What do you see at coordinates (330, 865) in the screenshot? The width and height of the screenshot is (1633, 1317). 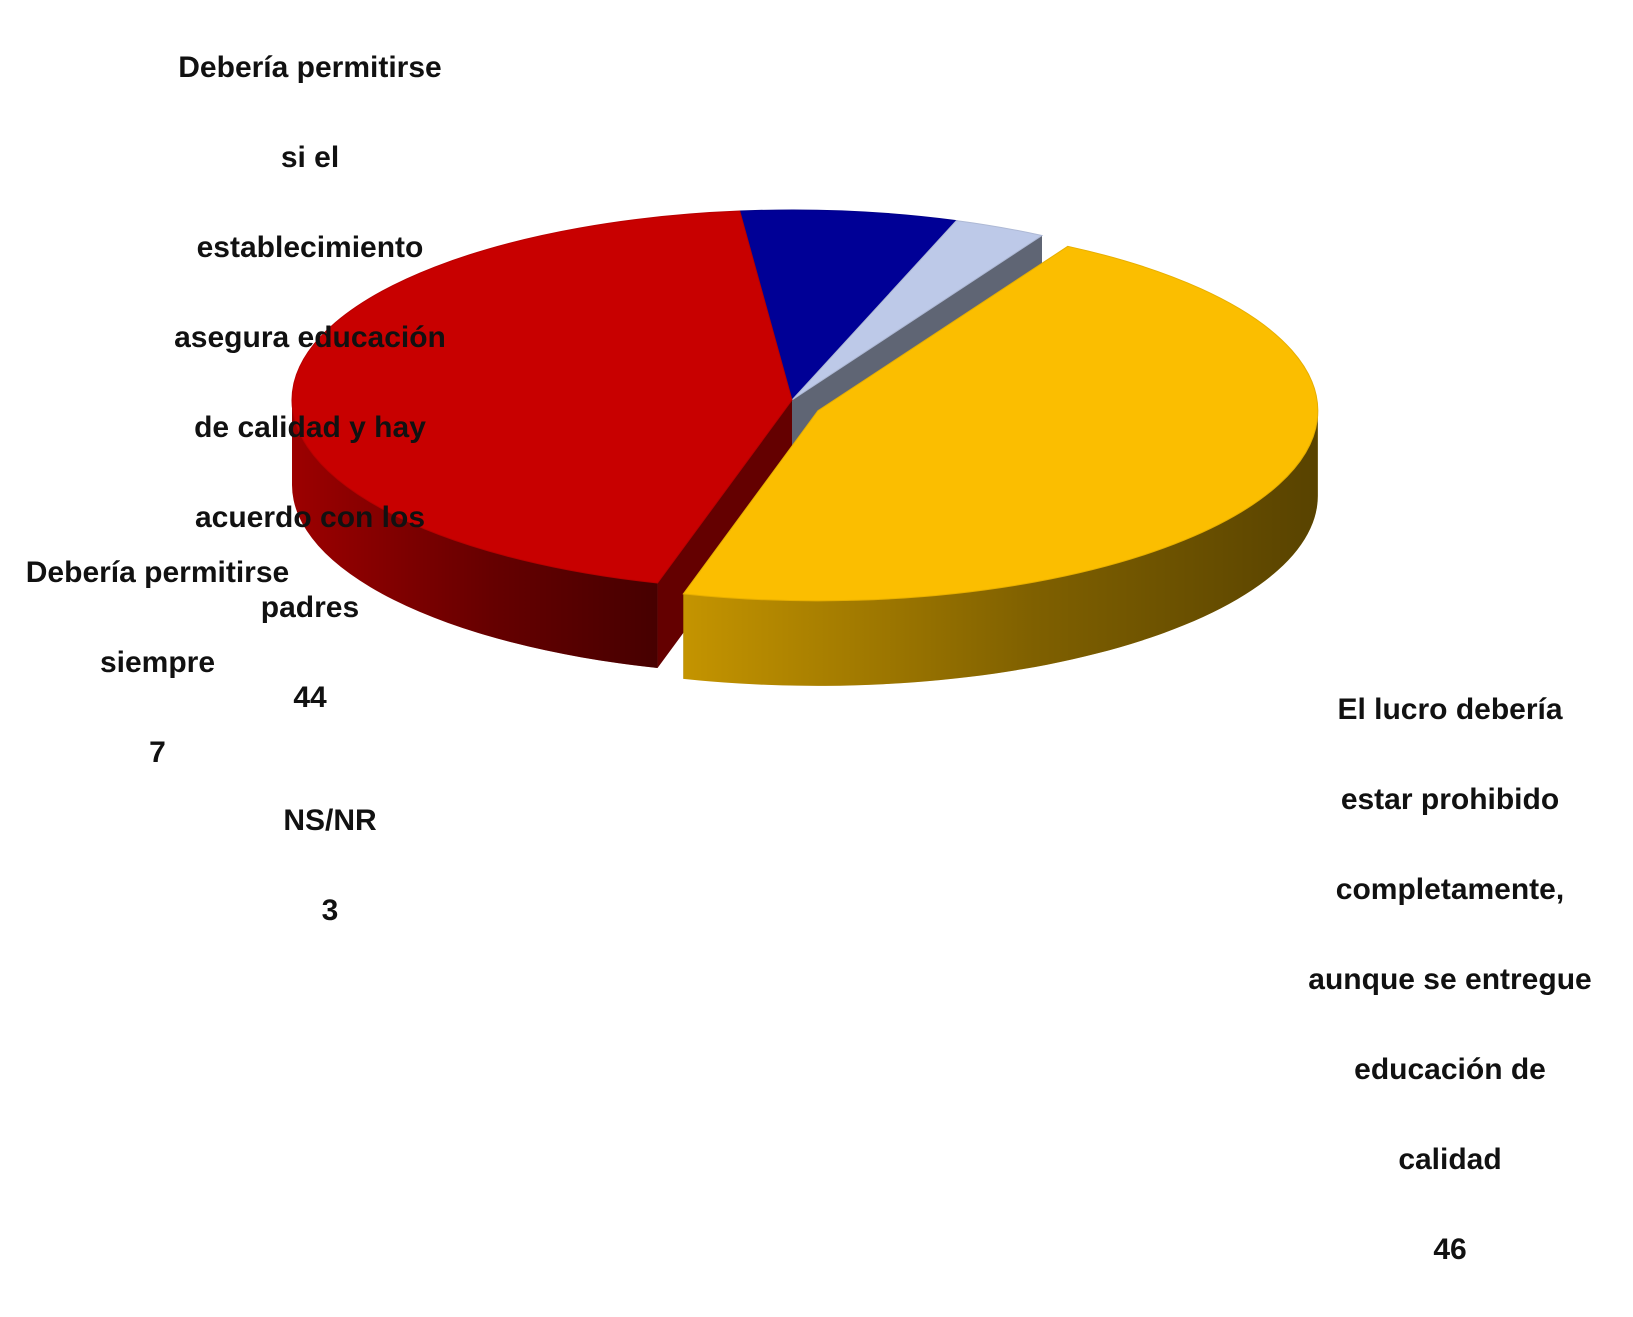 I see `slice-label-ns-nr: NS/NR 3` at bounding box center [330, 865].